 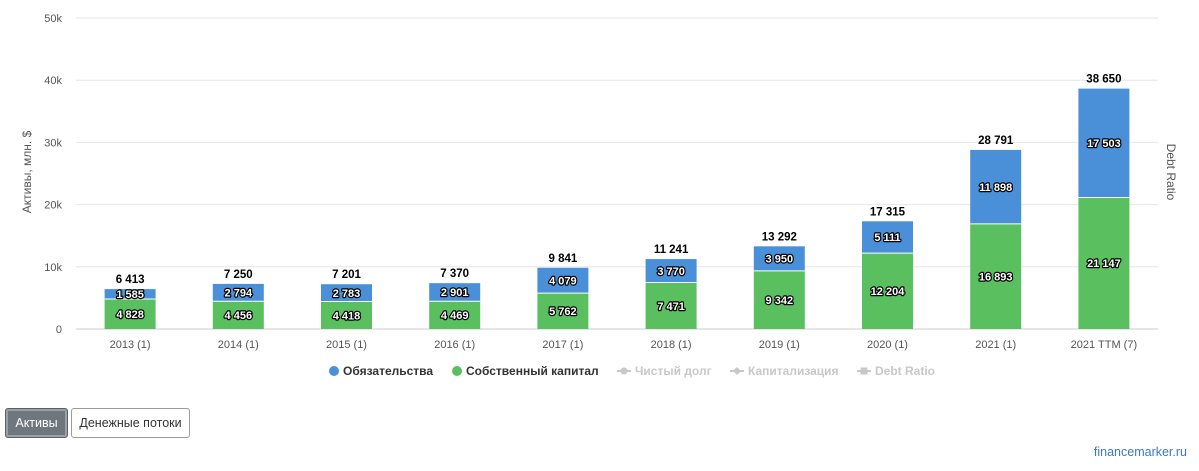 I want to click on legend-label: Чистый долг, so click(x=673, y=371).